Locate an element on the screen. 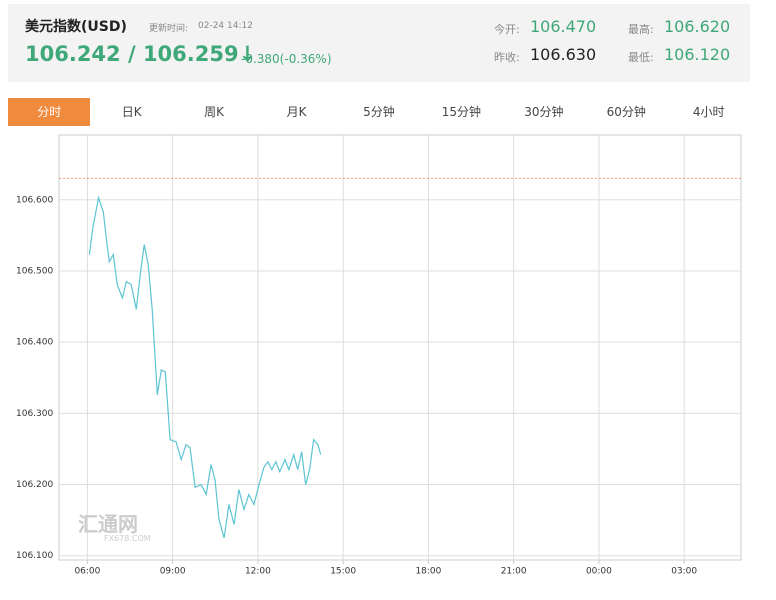 This screenshot has width=776, height=600. y-tick-label: 106.200 is located at coordinates (34, 485).